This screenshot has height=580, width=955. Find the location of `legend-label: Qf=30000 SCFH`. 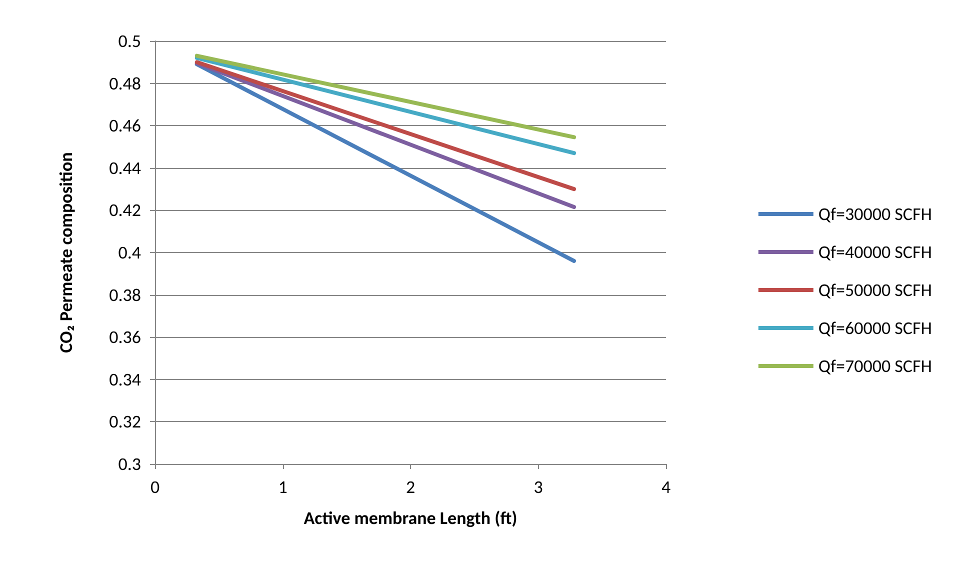

legend-label: Qf=30000 SCFH is located at coordinates (875, 214).